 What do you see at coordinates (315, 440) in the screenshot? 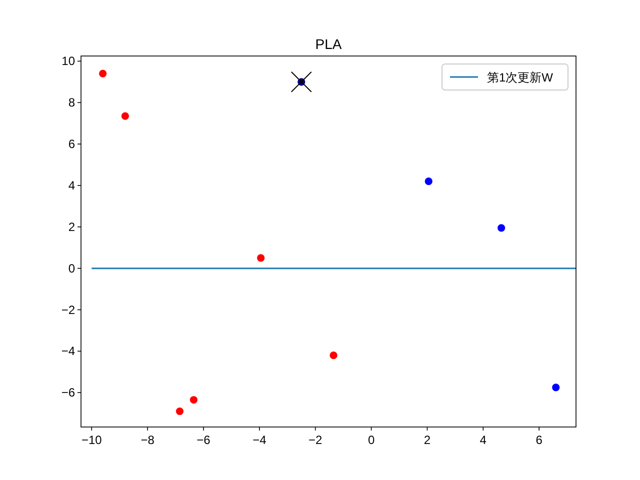
I see `x-tick-label: −2` at bounding box center [315, 440].